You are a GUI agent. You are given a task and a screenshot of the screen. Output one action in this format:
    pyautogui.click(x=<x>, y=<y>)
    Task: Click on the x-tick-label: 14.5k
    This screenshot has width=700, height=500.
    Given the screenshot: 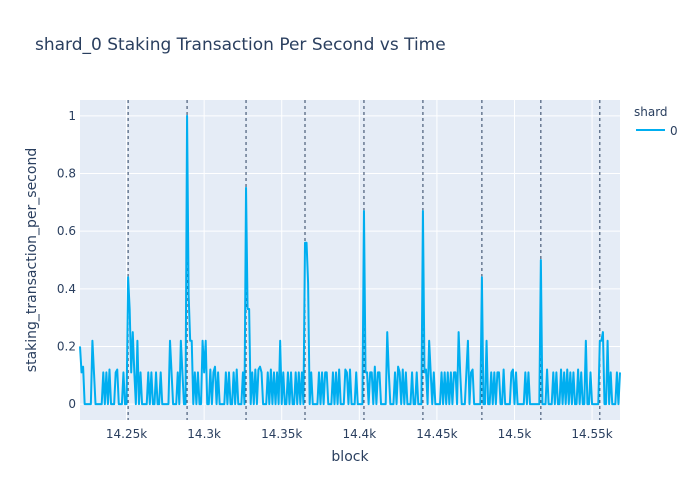 What is the action you would take?
    pyautogui.click(x=515, y=434)
    